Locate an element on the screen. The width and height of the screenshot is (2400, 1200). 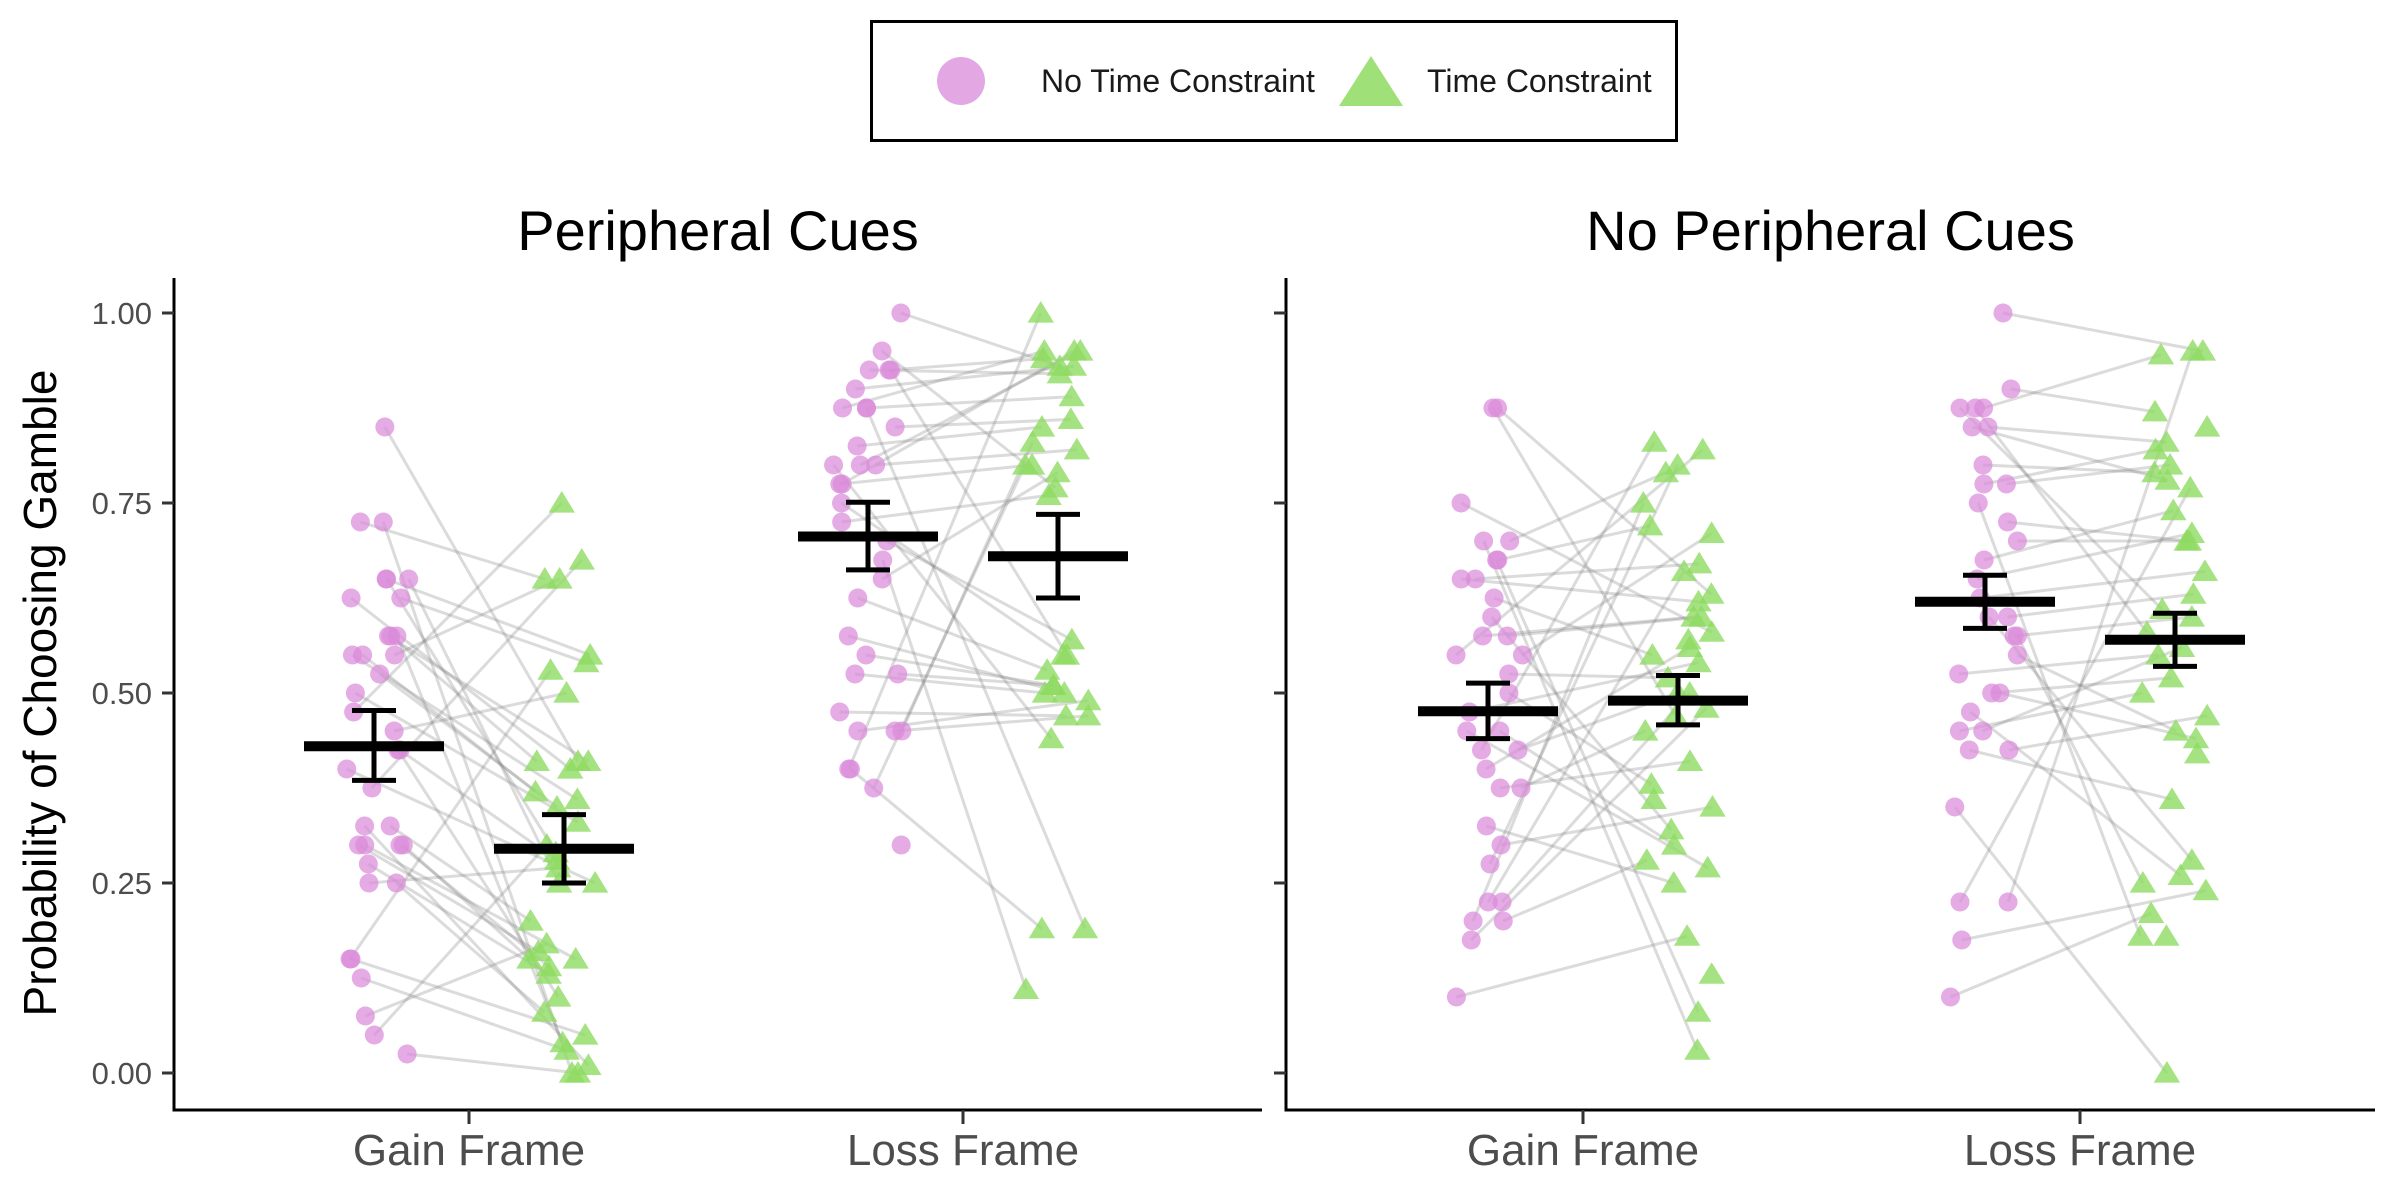
y-tick-label: 1.00 is located at coordinates (122, 313).